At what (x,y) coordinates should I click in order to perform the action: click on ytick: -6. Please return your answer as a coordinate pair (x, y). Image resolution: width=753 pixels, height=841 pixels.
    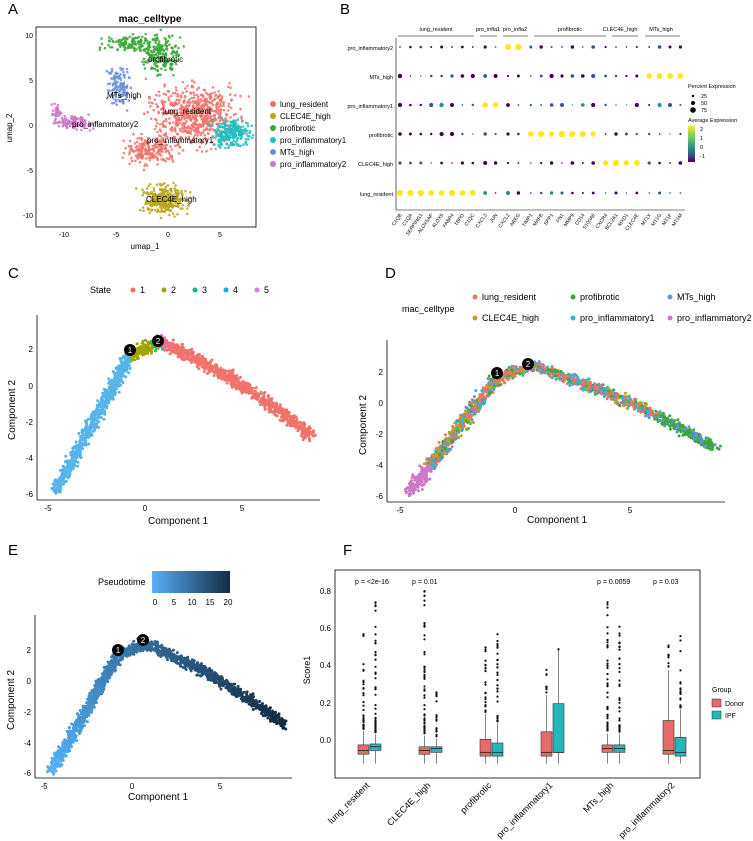
    Looking at the image, I should click on (30, 494).